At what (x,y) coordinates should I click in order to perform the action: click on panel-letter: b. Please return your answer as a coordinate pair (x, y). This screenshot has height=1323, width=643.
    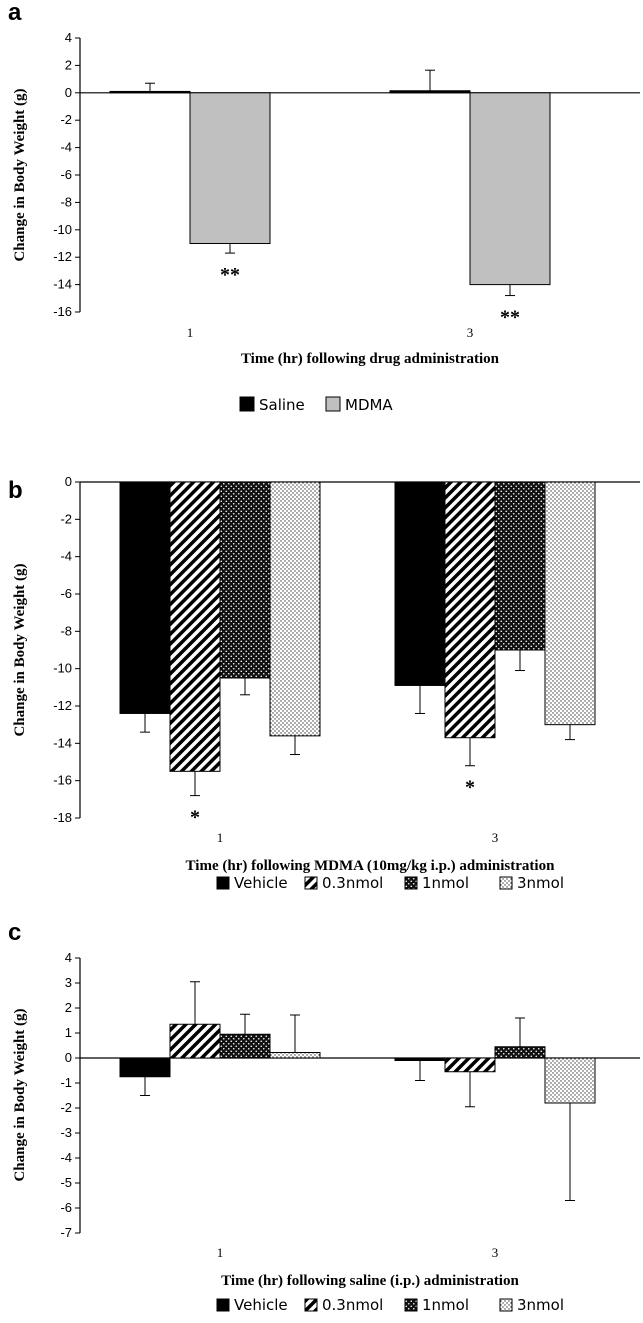
    Looking at the image, I should click on (15, 490).